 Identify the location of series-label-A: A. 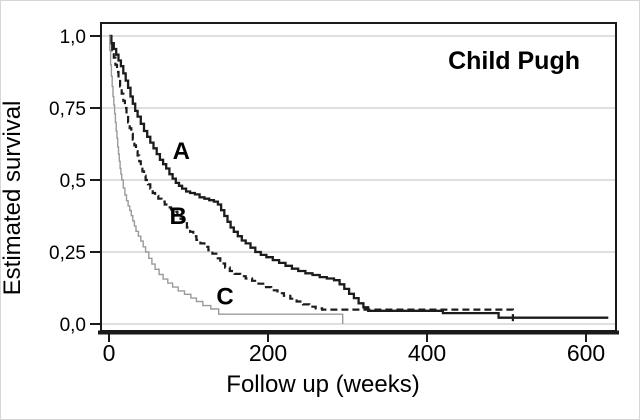
(181, 151).